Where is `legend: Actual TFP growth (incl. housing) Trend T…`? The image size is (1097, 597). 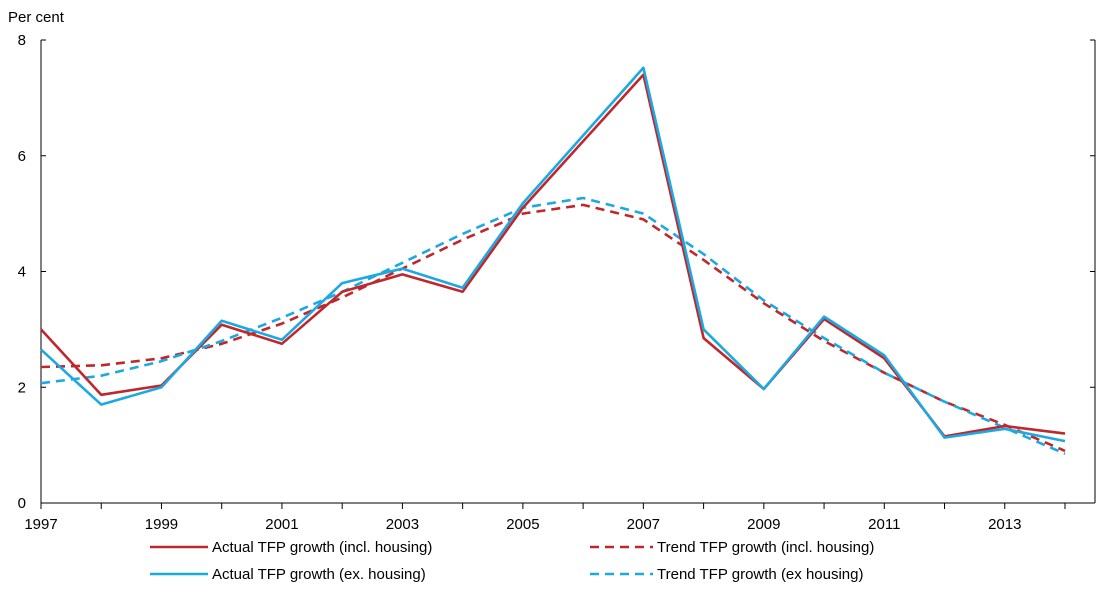 legend: Actual TFP growth (incl. housing) Trend T… is located at coordinates (512, 561).